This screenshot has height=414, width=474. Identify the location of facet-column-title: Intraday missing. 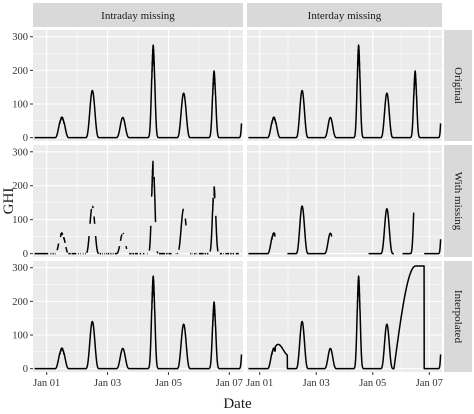
(138, 16).